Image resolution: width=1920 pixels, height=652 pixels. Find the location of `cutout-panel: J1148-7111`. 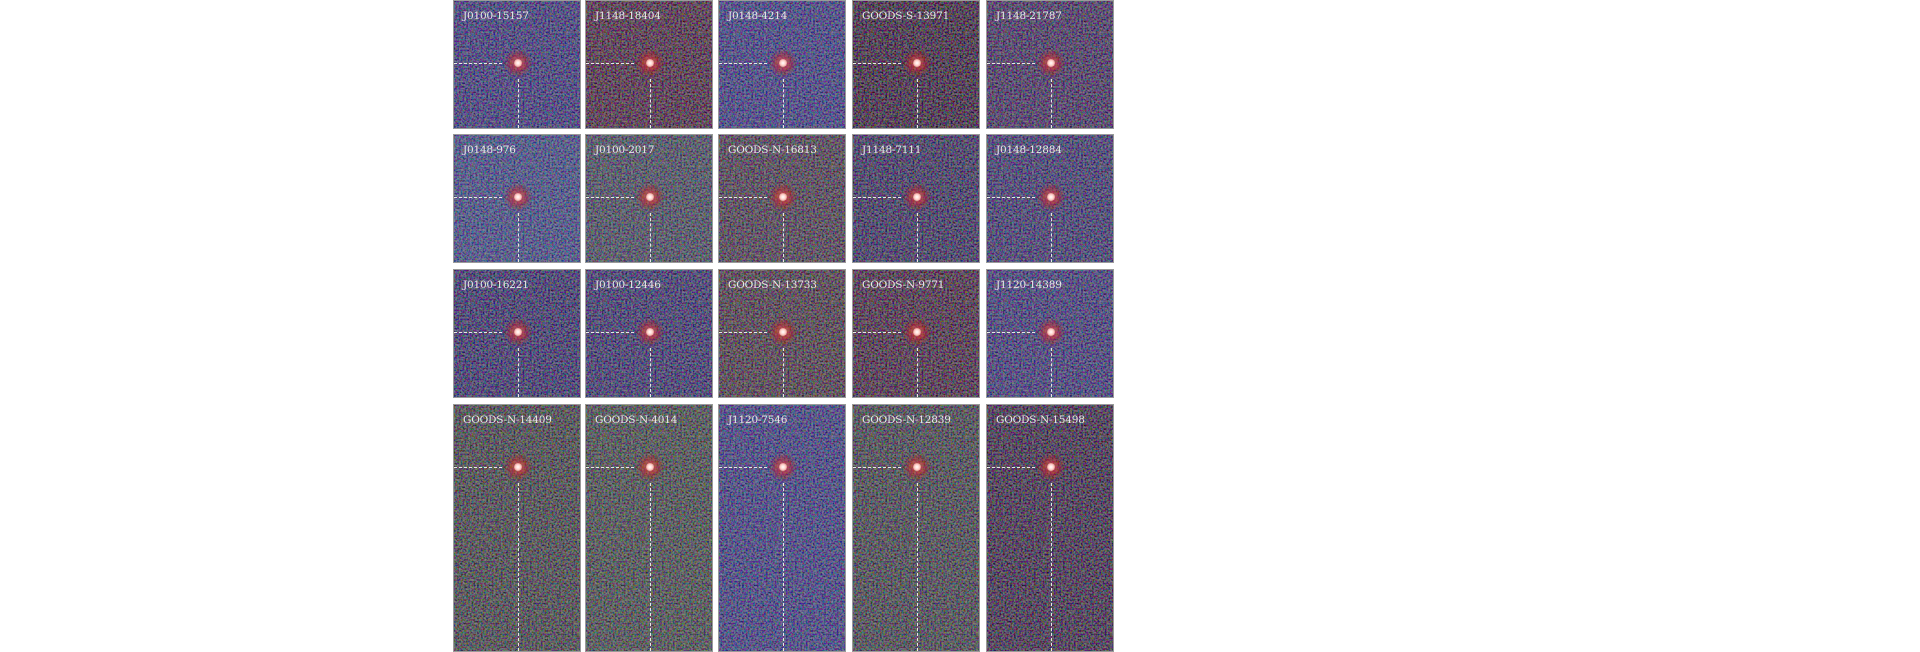

cutout-panel: J1148-7111 is located at coordinates (916, 198).